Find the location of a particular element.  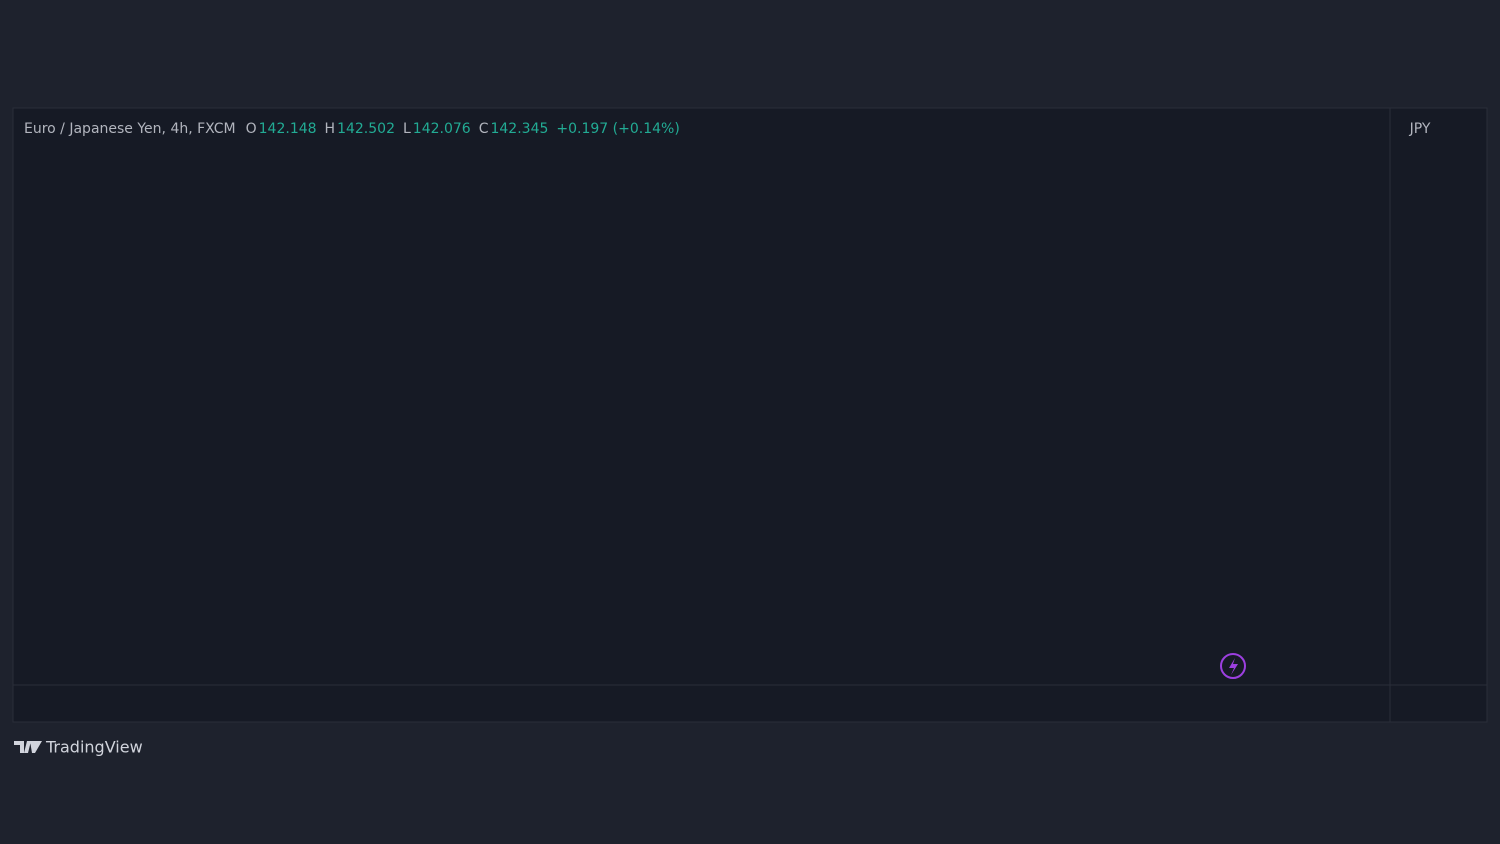

alert-icon is located at coordinates (1233, 666).